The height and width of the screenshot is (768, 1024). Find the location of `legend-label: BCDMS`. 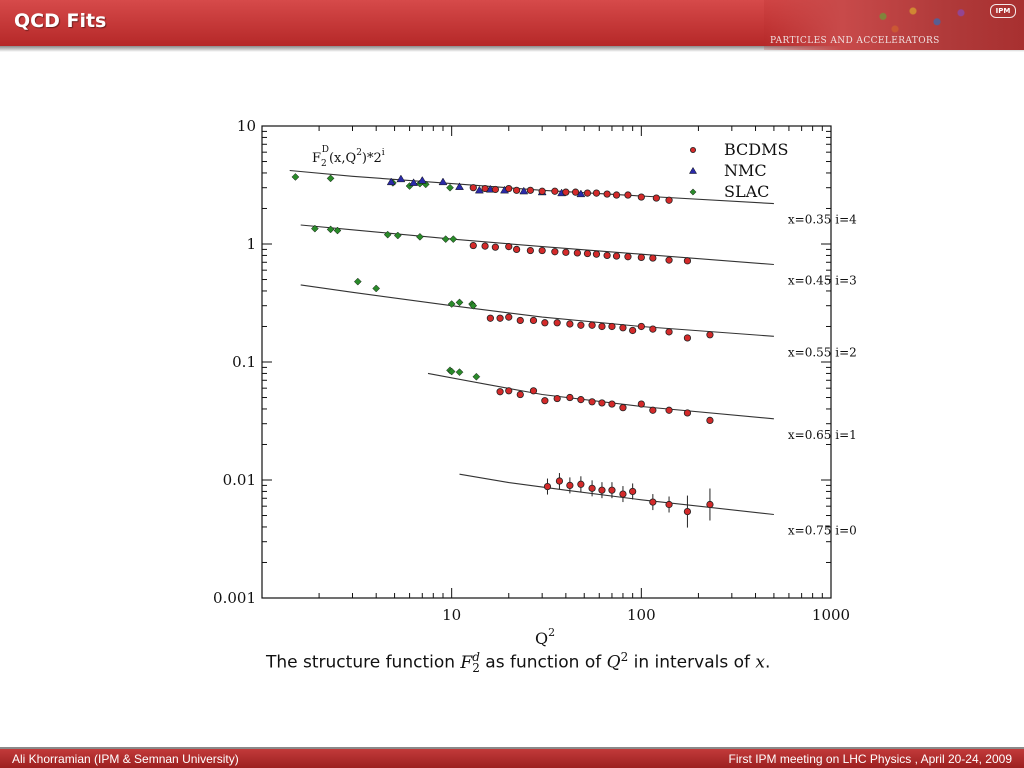

legend-label: BCDMS is located at coordinates (756, 149).